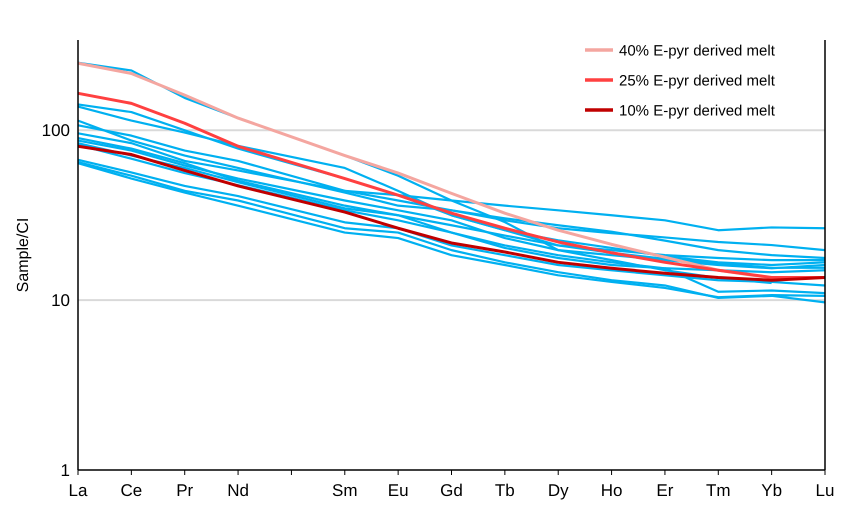 This screenshot has width=841, height=511. What do you see at coordinates (56, 130) in the screenshot?
I see `y-tick-label: 100` at bounding box center [56, 130].